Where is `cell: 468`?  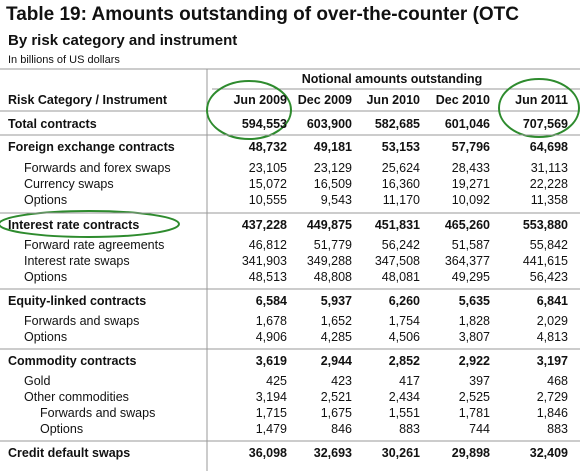
cell: 468 is located at coordinates (557, 381).